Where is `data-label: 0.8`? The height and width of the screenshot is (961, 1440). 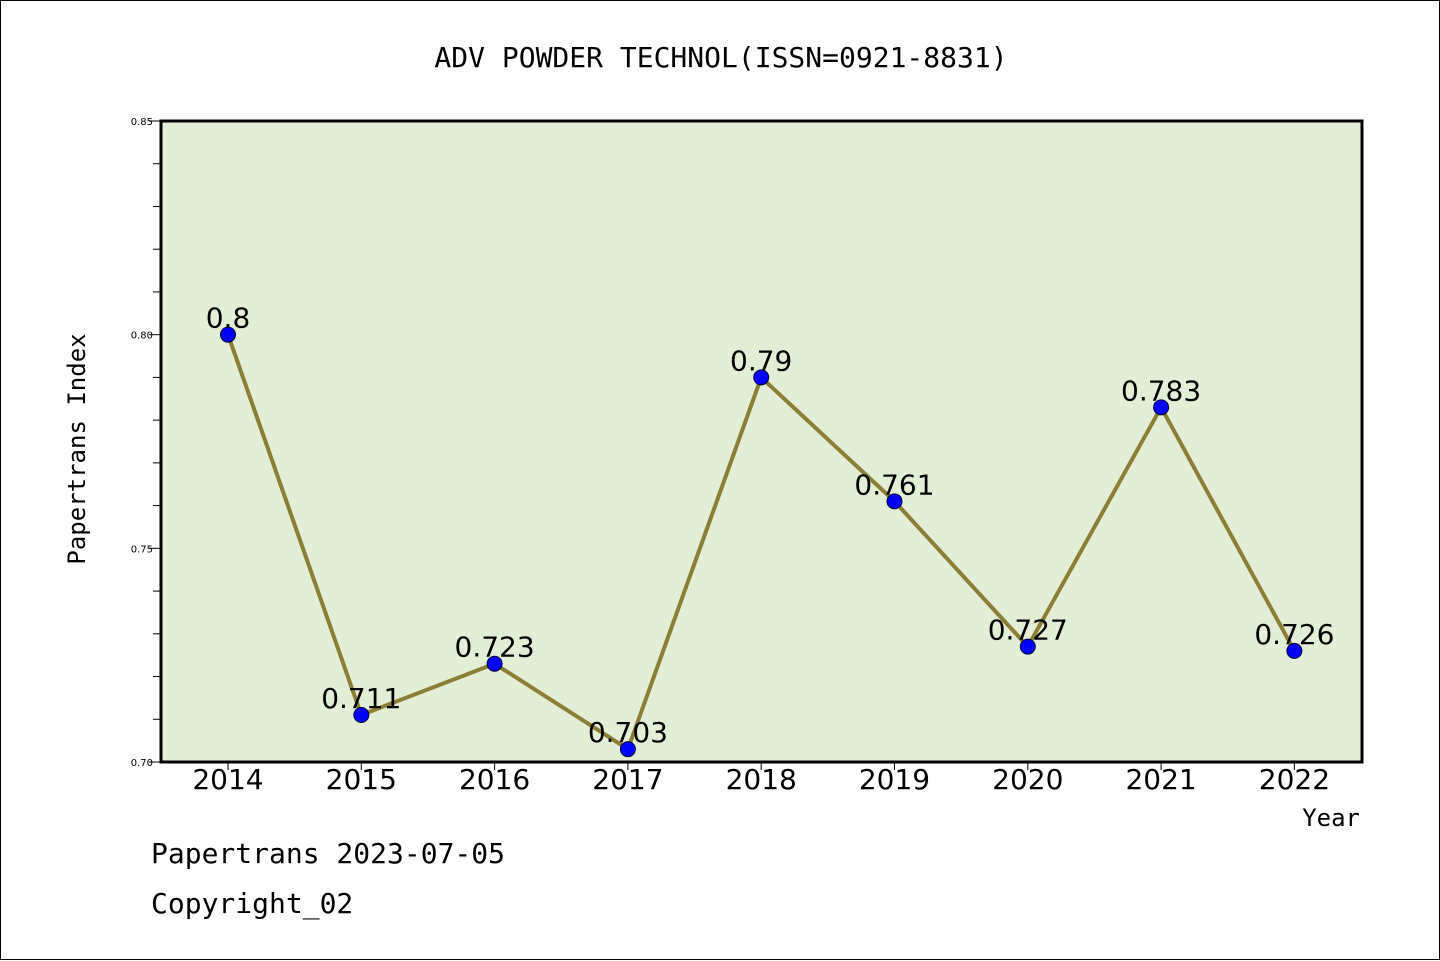 data-label: 0.8 is located at coordinates (228, 318).